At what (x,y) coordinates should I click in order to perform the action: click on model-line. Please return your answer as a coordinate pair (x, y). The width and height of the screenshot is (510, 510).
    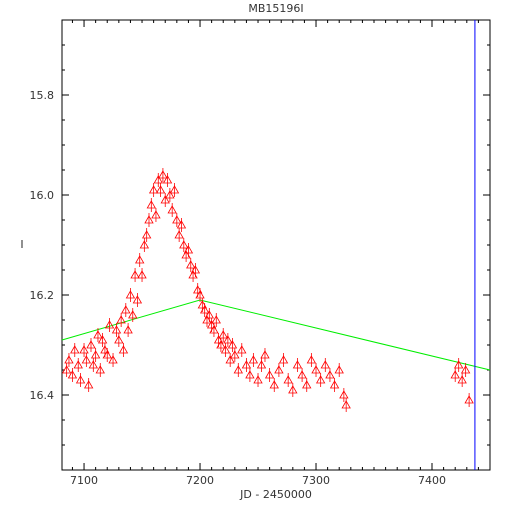
    Looking at the image, I should click on (276, 335).